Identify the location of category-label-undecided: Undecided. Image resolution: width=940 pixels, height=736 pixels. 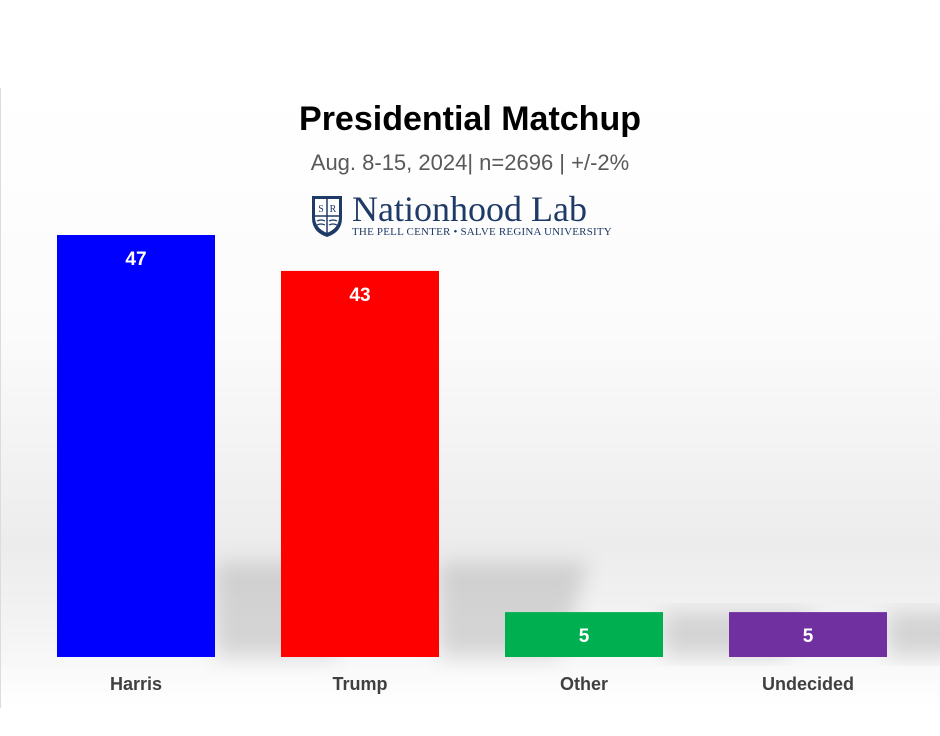
(808, 684).